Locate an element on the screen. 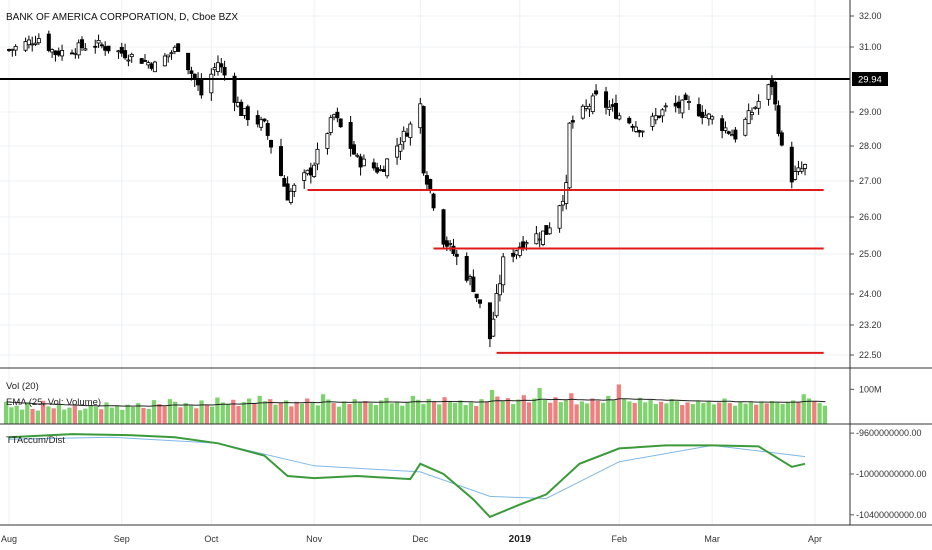 The width and height of the screenshot is (932, 550). date-label: Dec is located at coordinates (420, 539).